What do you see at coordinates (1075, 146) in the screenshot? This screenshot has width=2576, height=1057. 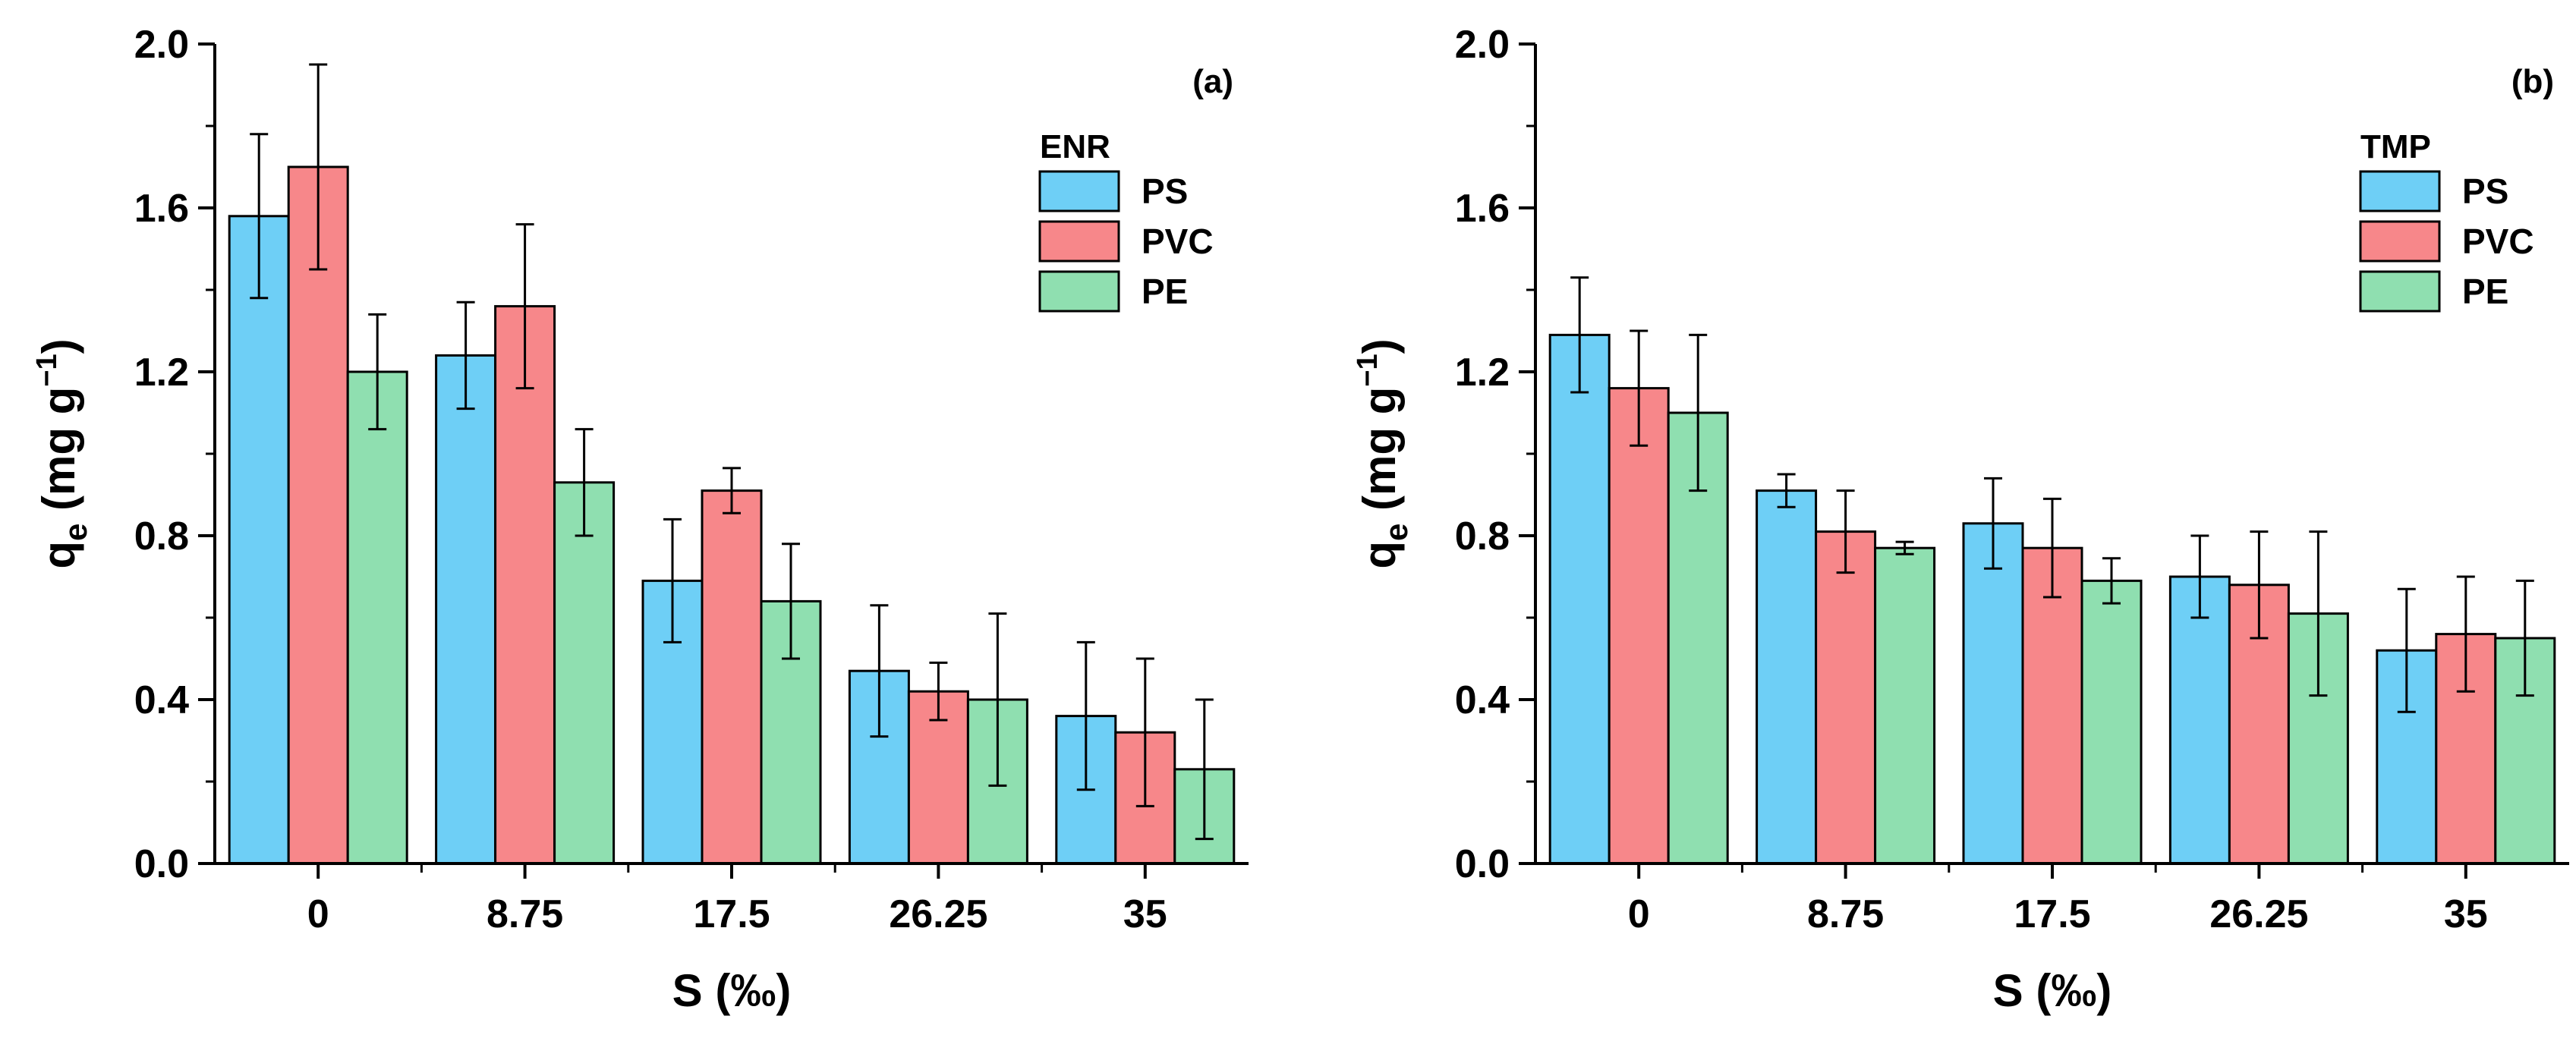 I see `legend-title: ENR` at bounding box center [1075, 146].